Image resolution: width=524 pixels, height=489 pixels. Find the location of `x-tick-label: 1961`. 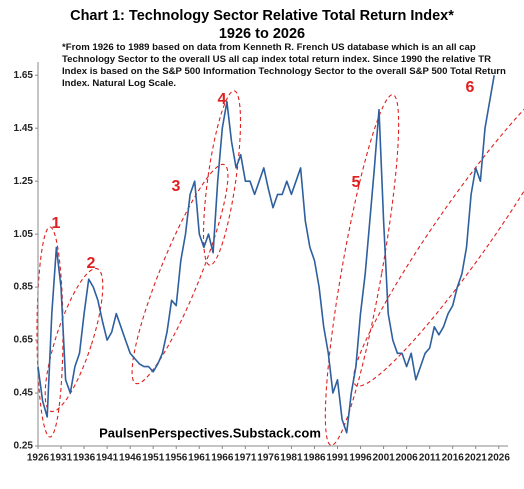

x-tick-label: 1961 is located at coordinates (199, 458).